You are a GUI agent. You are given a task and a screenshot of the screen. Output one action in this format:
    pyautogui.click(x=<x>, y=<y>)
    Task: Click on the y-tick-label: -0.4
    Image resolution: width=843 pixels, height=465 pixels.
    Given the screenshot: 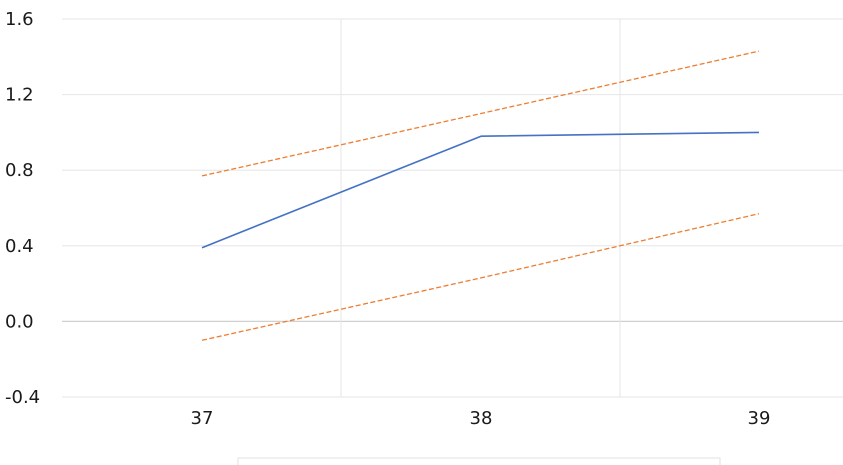 What is the action you would take?
    pyautogui.click(x=22, y=397)
    